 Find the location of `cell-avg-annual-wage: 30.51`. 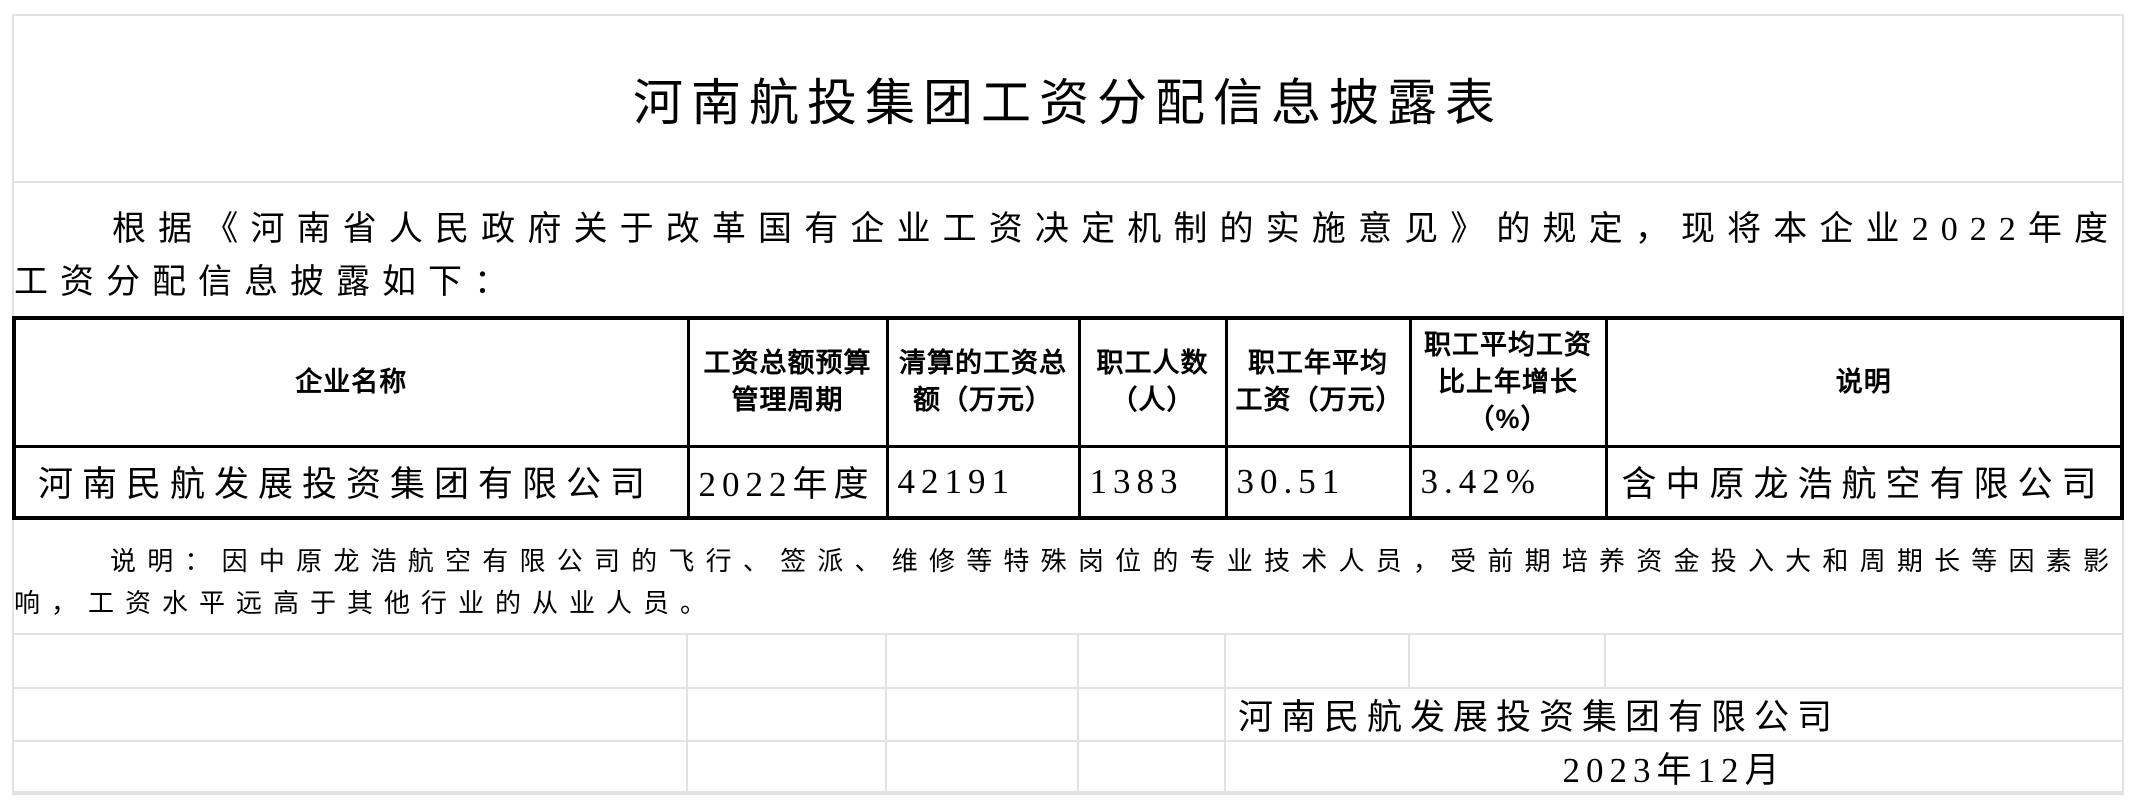

cell-avg-annual-wage: 30.51 is located at coordinates (1318, 482).